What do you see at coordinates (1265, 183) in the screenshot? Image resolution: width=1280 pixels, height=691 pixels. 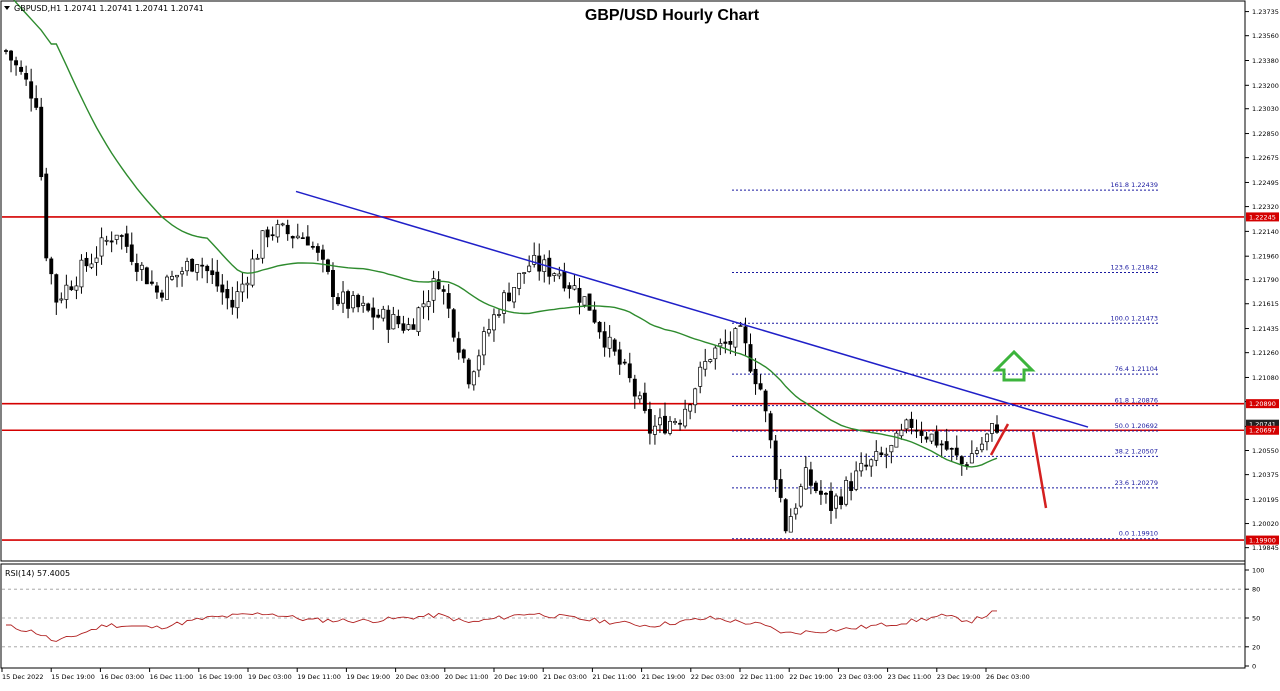 I see `price-tick-label: 1.22495` at bounding box center [1265, 183].